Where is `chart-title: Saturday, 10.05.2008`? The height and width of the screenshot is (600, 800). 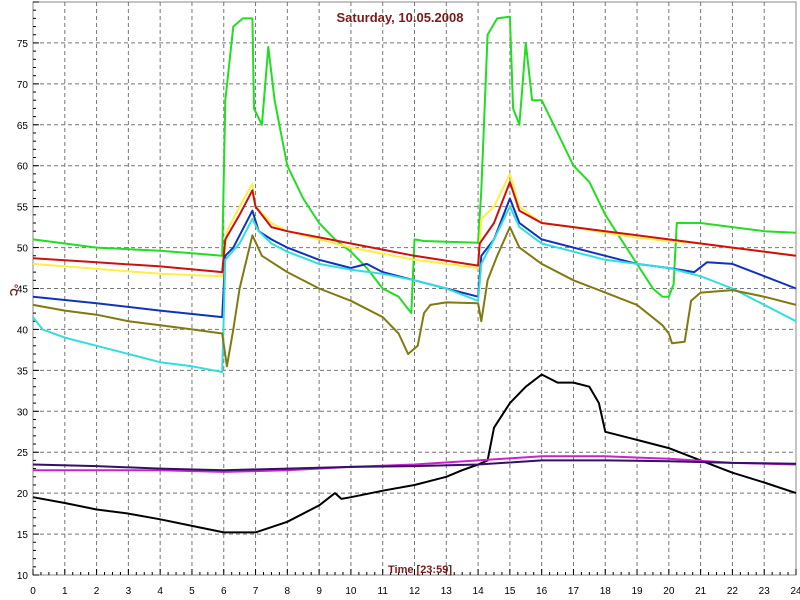
chart-title: Saturday, 10.05.2008 is located at coordinates (400, 17).